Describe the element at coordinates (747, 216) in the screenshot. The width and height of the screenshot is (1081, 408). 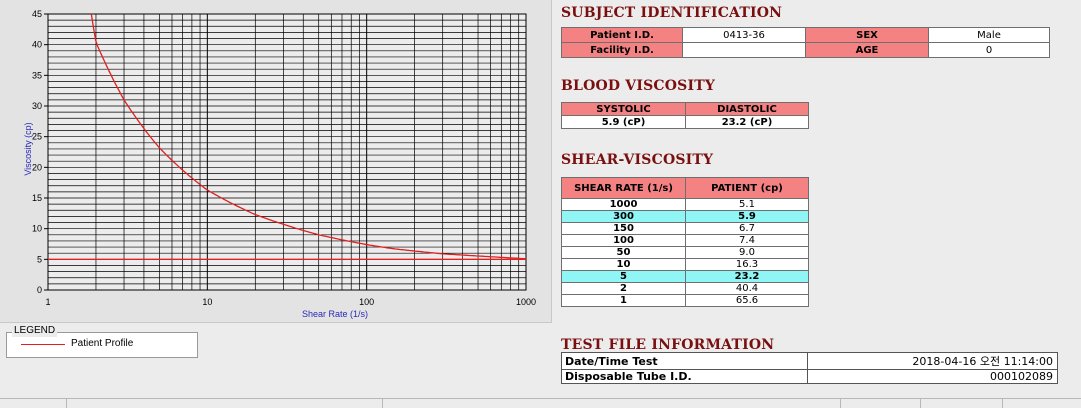
I see `patient-cp-cell: 5.9` at that location.